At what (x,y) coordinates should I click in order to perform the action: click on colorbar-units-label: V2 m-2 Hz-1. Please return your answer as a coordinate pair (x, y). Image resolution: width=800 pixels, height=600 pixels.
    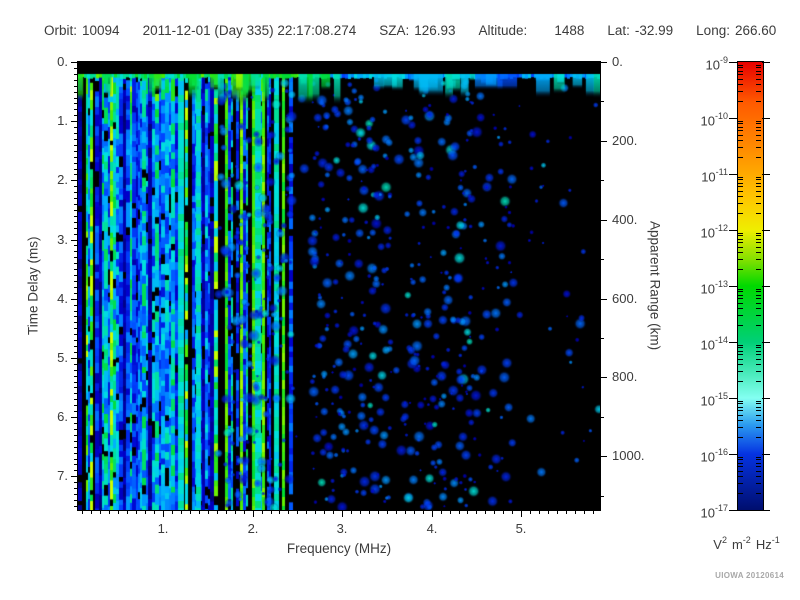
    Looking at the image, I should click on (742, 544).